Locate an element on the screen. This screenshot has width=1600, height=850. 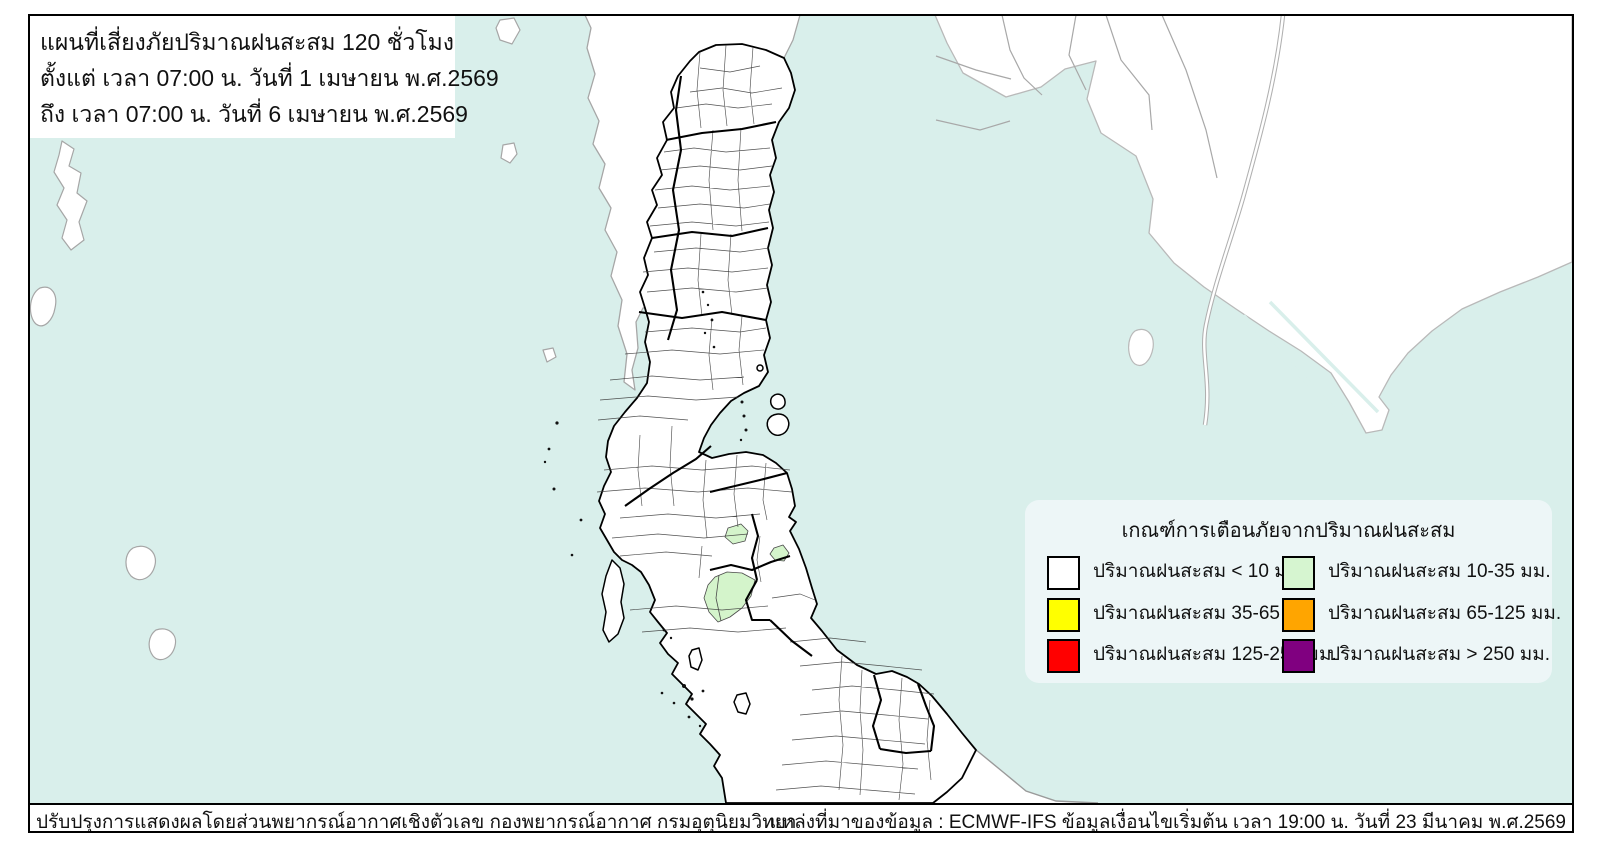
legend-label: ปริมาณฝนสะสม 10-35 มม. is located at coordinates (1439, 571).